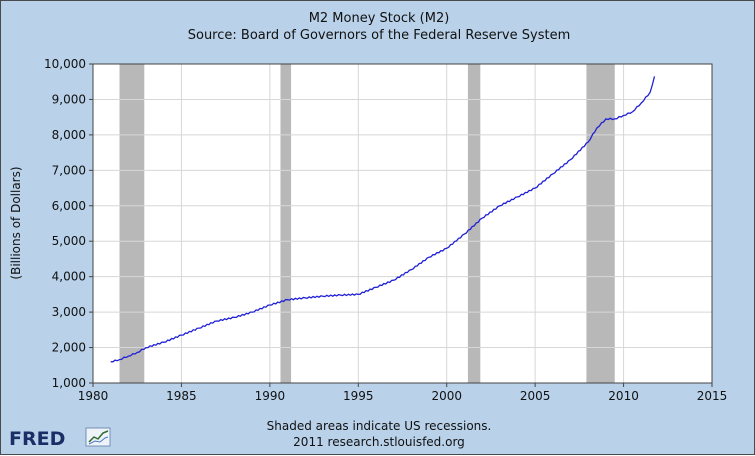 The height and width of the screenshot is (456, 755). I want to click on x-tick-label: 2010, so click(623, 396).